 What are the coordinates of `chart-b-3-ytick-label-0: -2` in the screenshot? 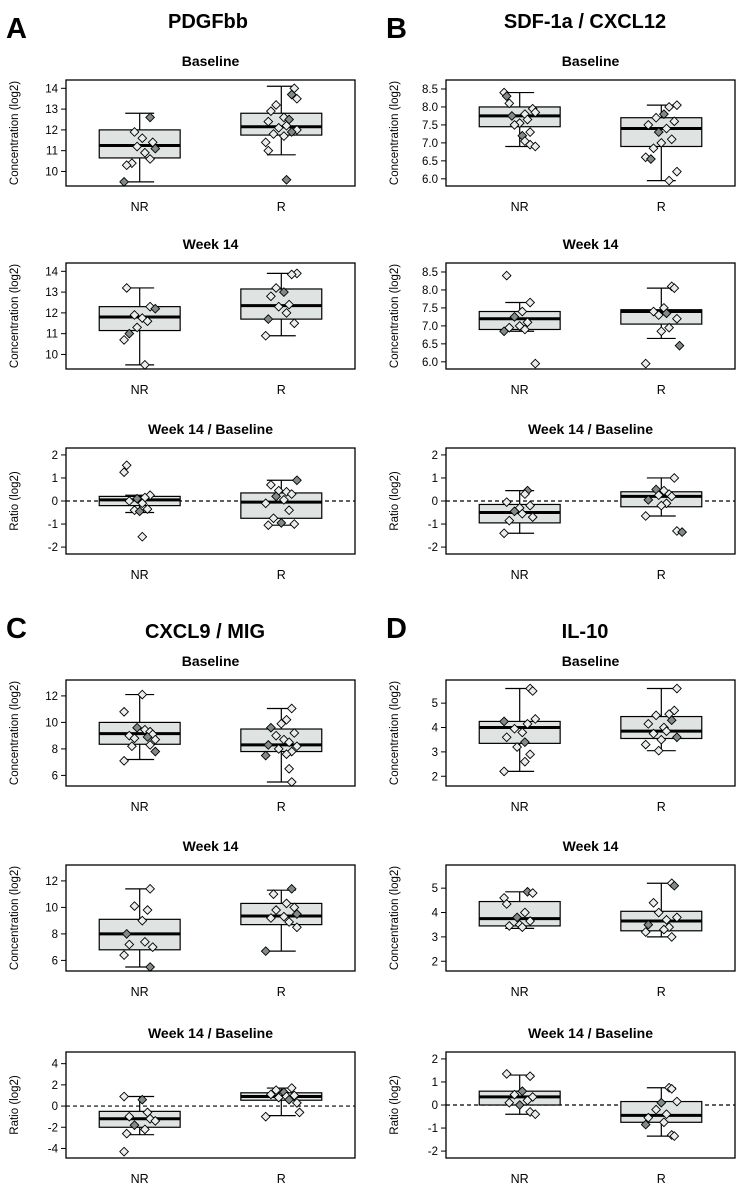 It's located at (433, 548).